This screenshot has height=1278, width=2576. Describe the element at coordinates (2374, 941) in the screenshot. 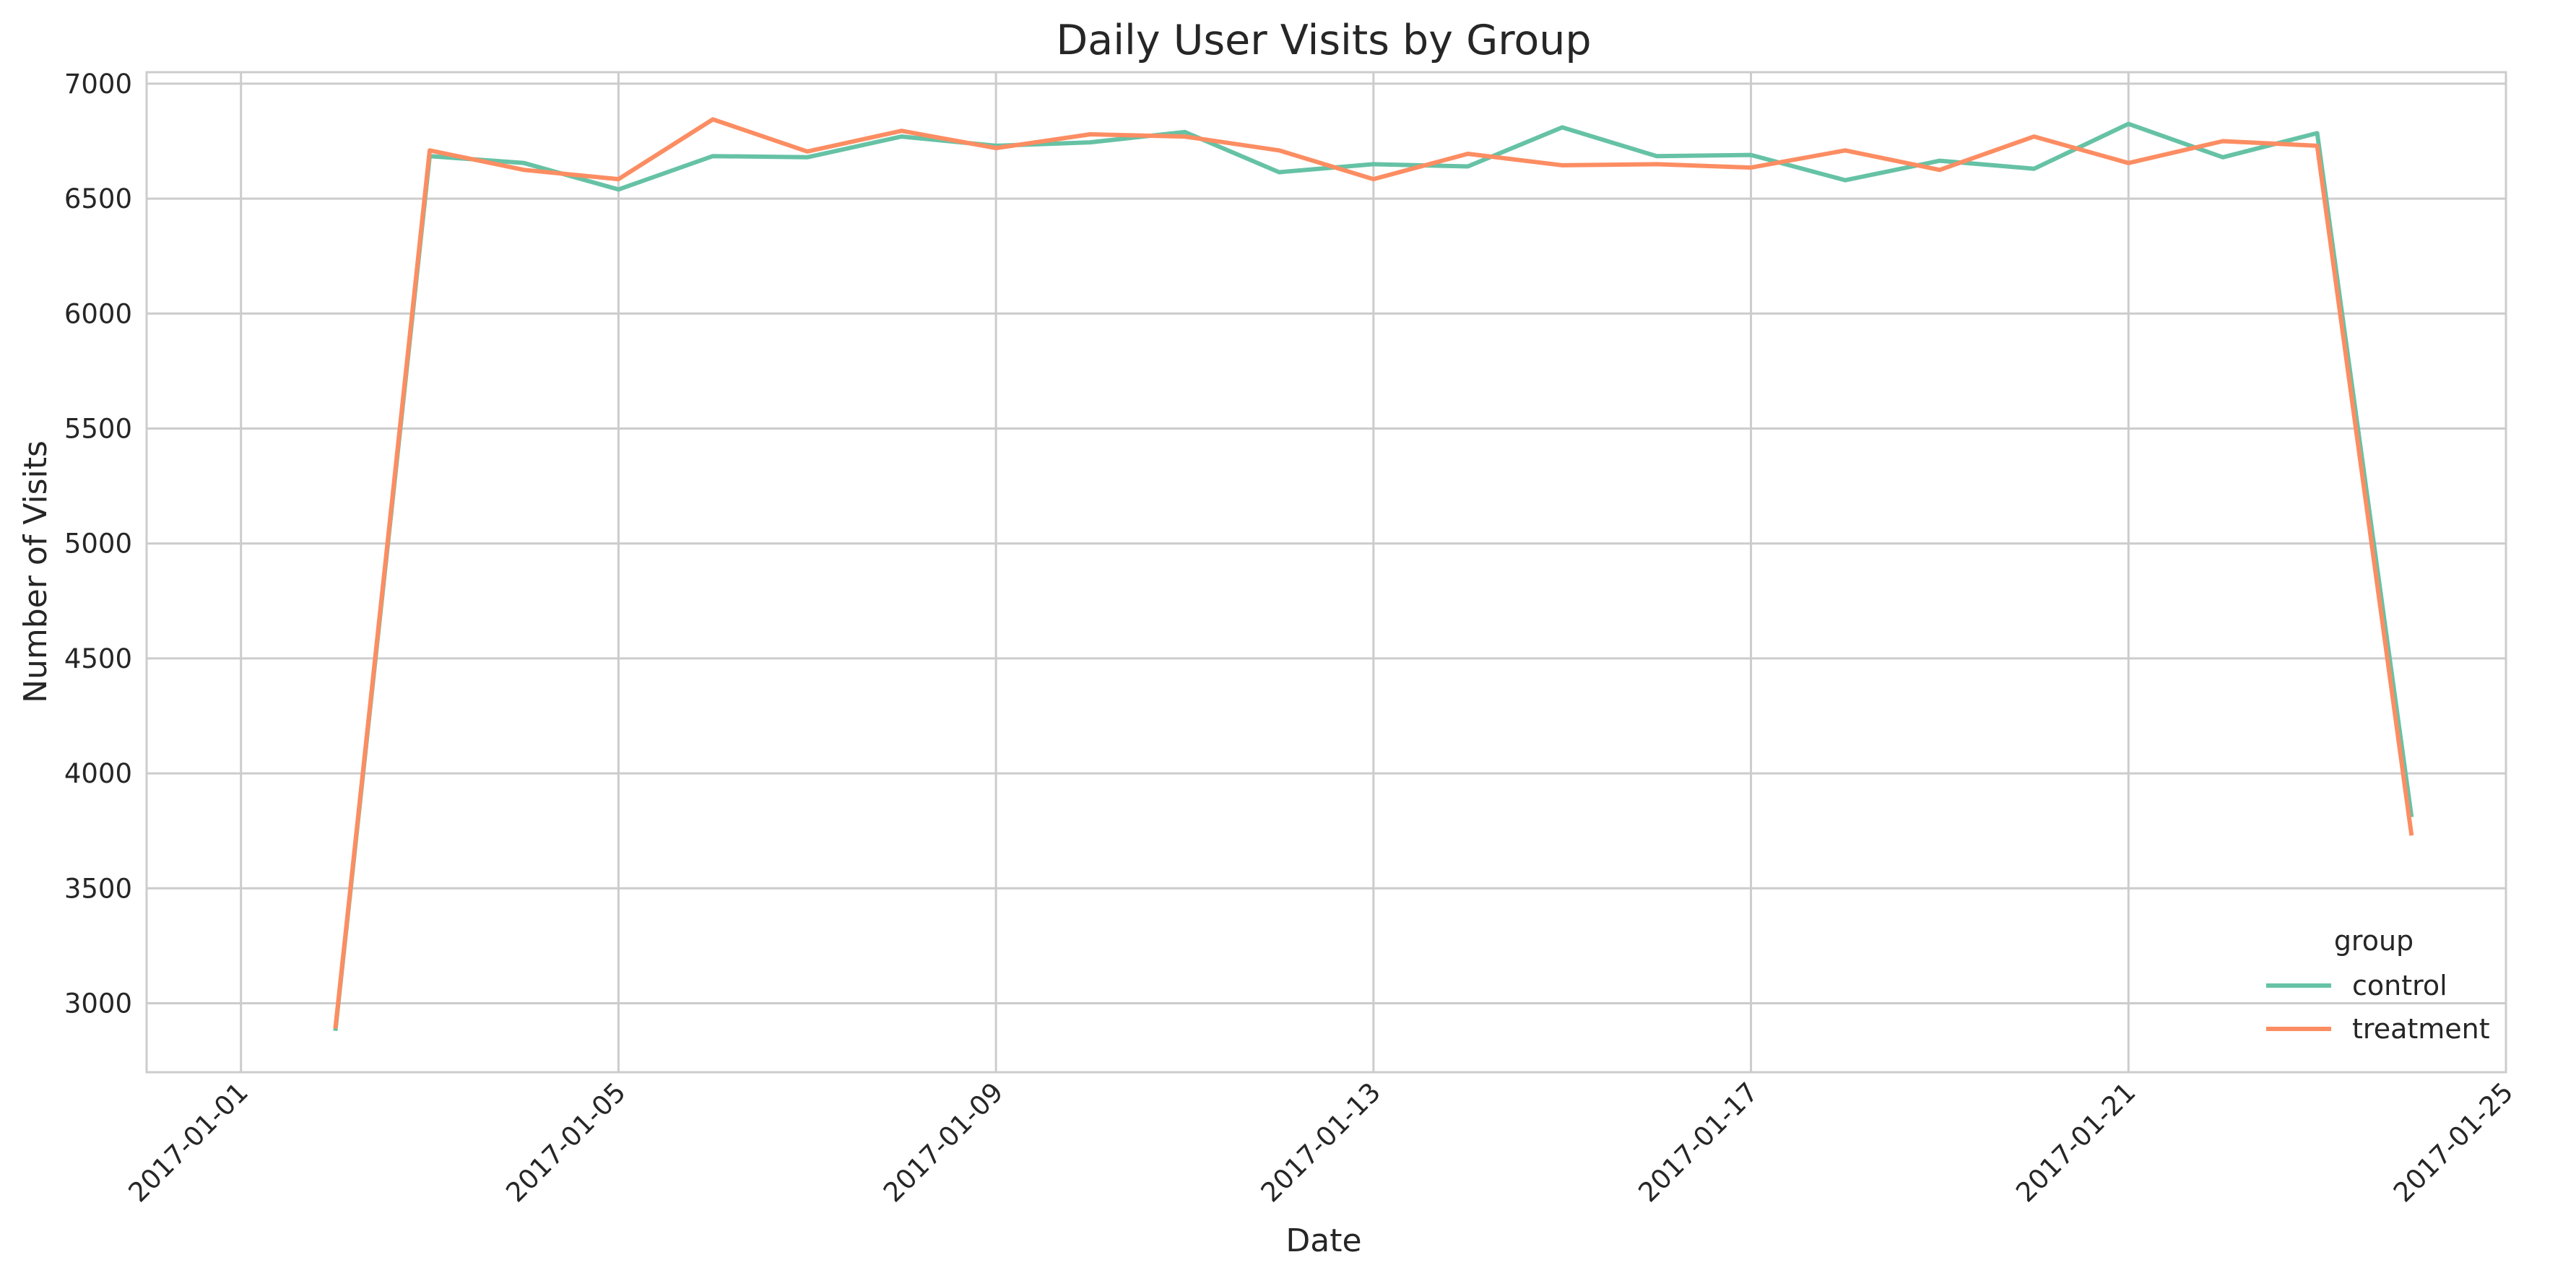

I see `legend-title: group` at that location.